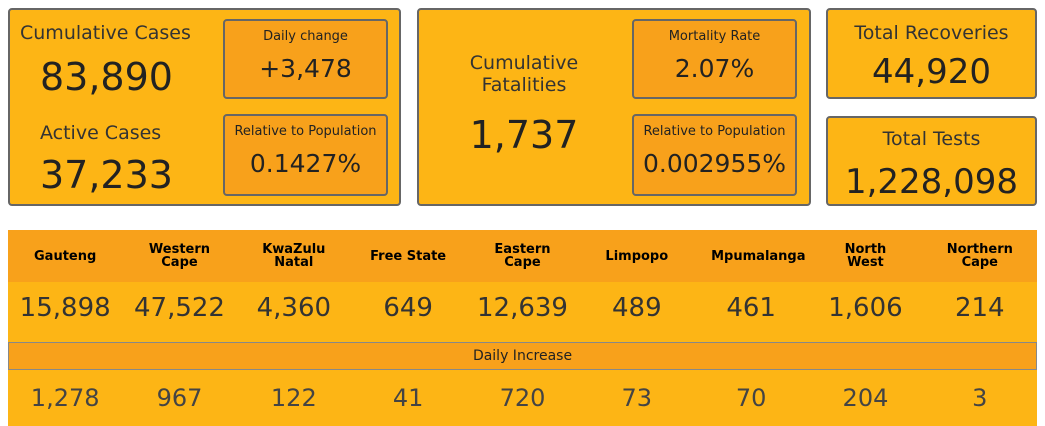  What do you see at coordinates (931, 72) in the screenshot?
I see `value: 44,920` at bounding box center [931, 72].